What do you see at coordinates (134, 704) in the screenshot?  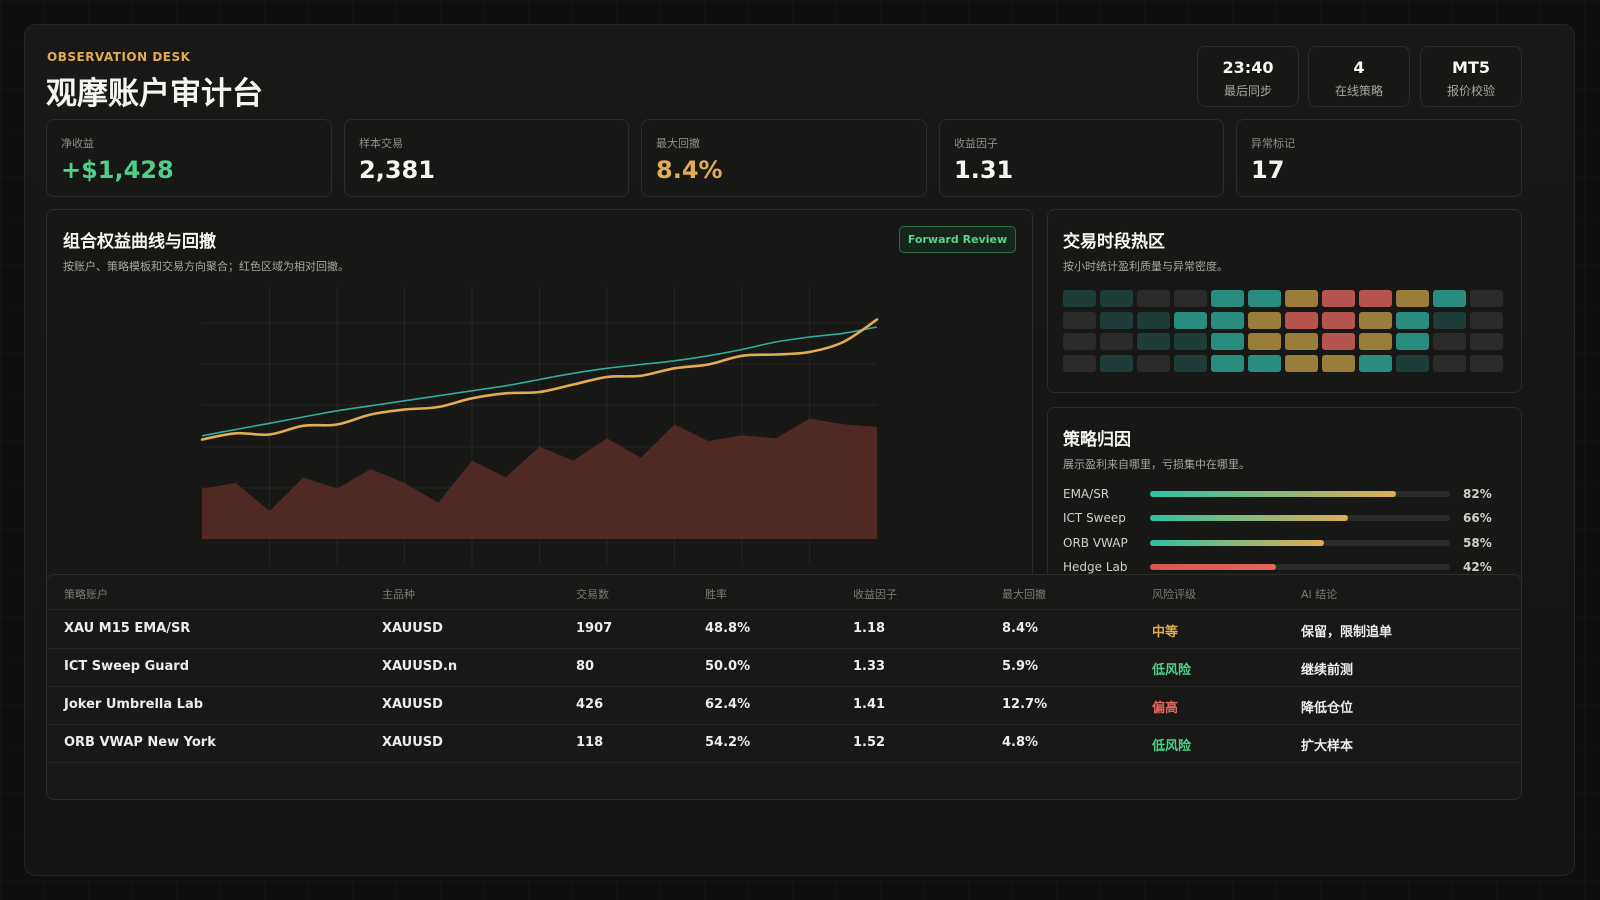 I see `cell-account: Joker Umbrella Lab` at bounding box center [134, 704].